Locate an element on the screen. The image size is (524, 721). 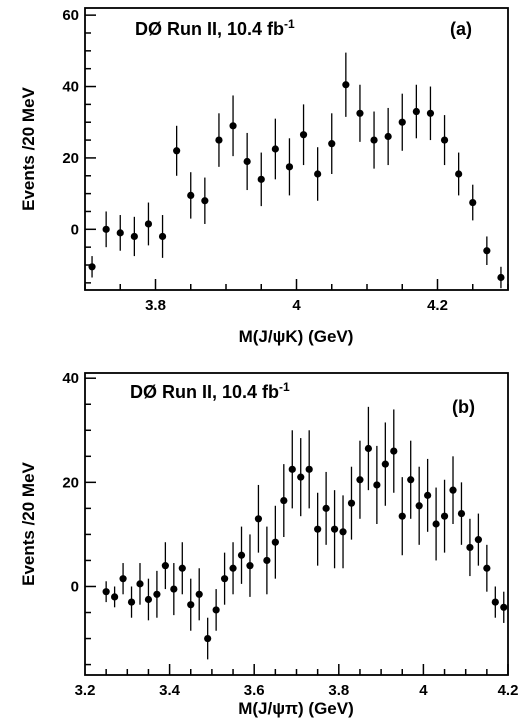
panel-a-label: (a) is located at coordinates (461, 29).